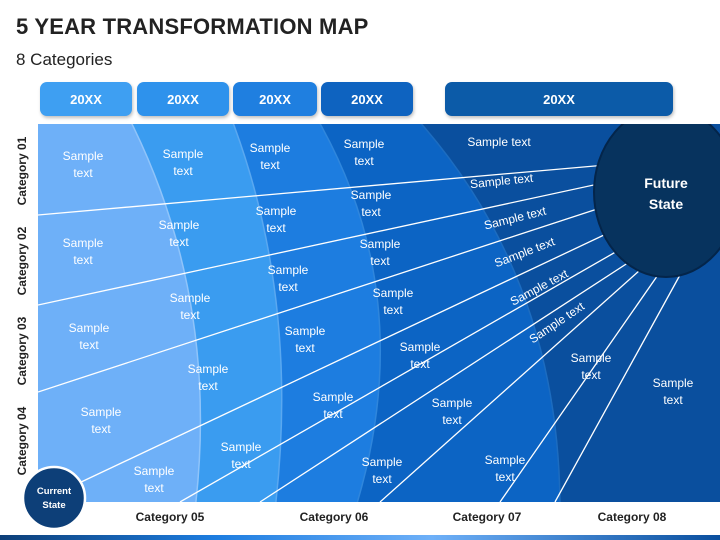 Image resolution: width=720 pixels, height=540 pixels. I want to click on future-state-oval, so click(656, 201).